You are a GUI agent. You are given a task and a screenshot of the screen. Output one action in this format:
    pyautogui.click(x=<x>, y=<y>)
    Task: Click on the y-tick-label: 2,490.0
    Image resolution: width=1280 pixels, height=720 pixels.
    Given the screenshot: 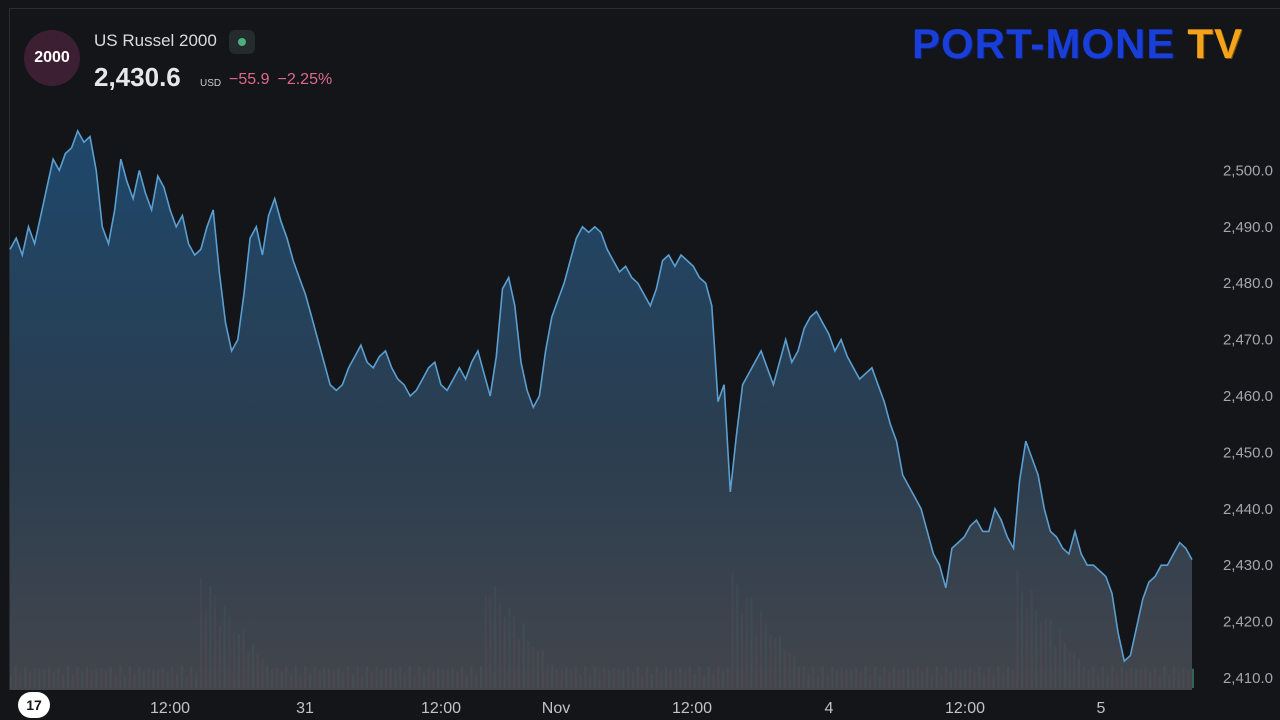 What is the action you would take?
    pyautogui.click(x=1248, y=227)
    